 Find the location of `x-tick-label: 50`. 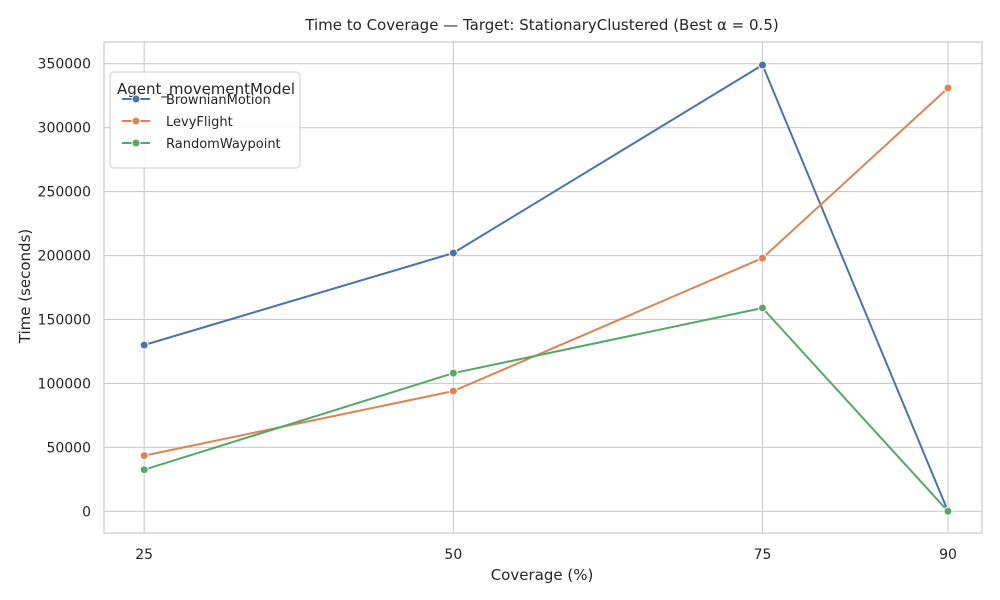

x-tick-label: 50 is located at coordinates (453, 555).